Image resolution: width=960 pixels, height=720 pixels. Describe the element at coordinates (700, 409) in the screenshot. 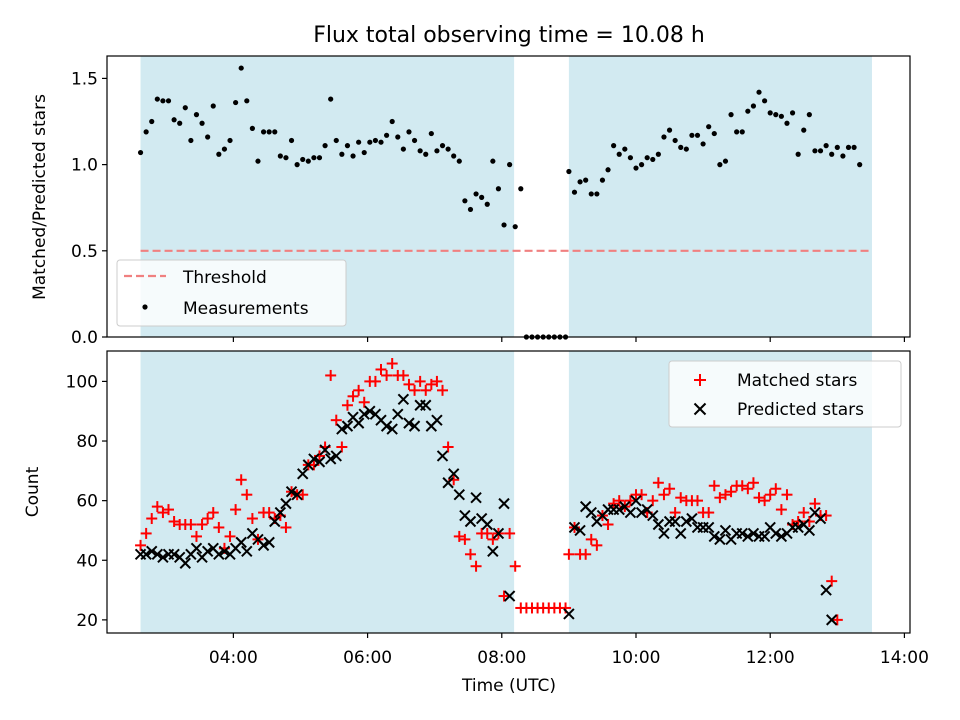

I see `legend-predicted-swatch` at that location.